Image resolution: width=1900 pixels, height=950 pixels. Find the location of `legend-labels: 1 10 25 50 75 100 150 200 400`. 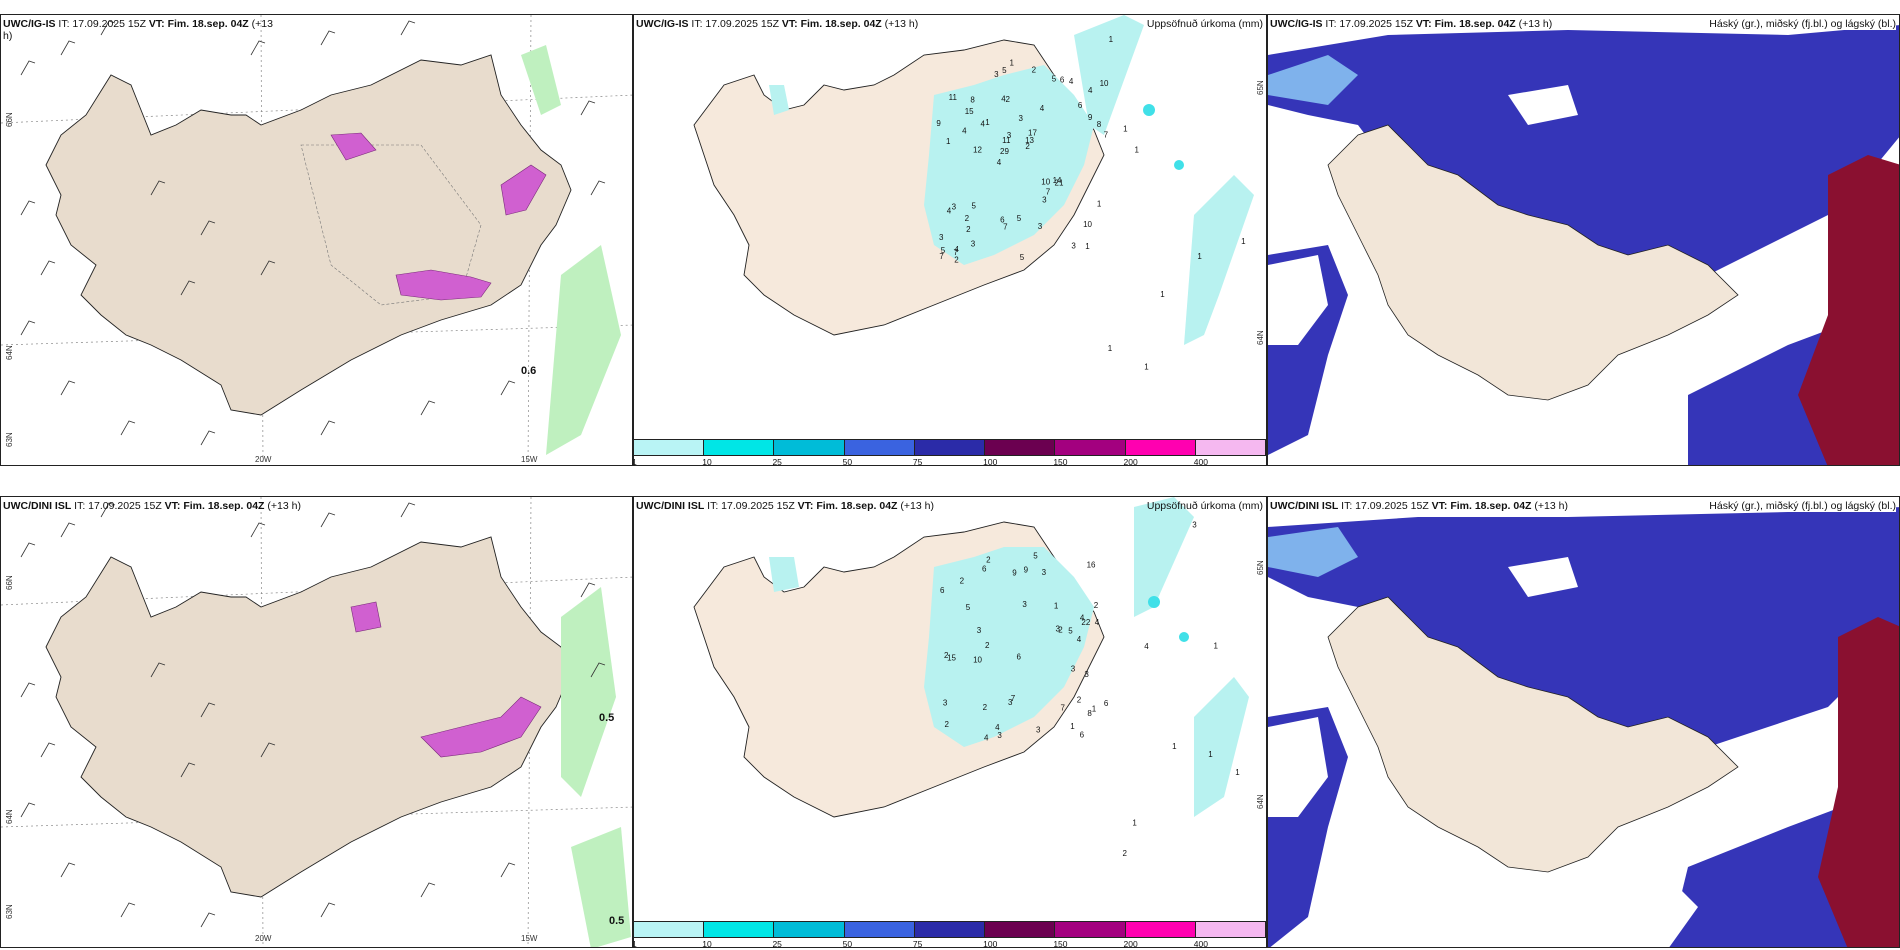

legend-labels: 1 10 25 50 75 100 150 200 400 is located at coordinates (950, 943).